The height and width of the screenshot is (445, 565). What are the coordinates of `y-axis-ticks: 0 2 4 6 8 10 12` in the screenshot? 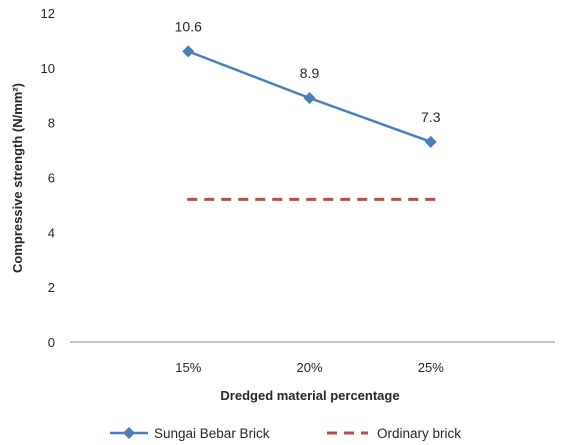 It's located at (48, 178).